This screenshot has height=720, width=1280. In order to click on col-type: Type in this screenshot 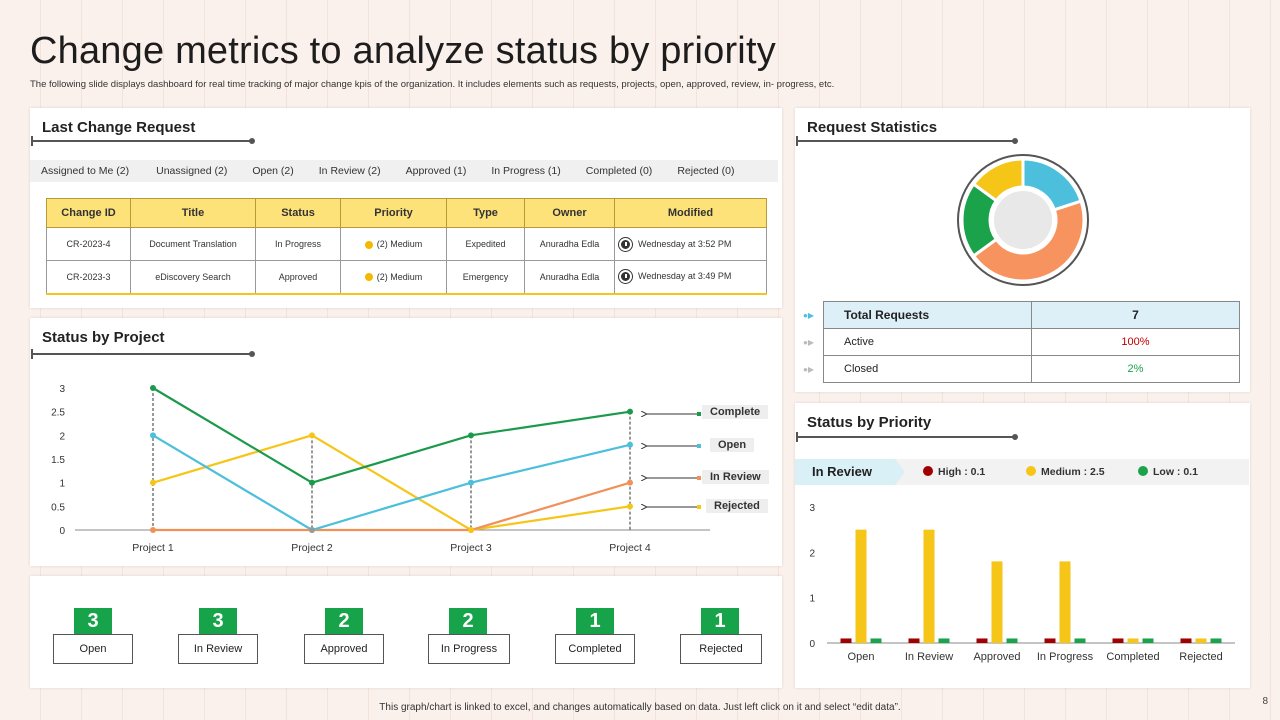, I will do `click(485, 213)`.